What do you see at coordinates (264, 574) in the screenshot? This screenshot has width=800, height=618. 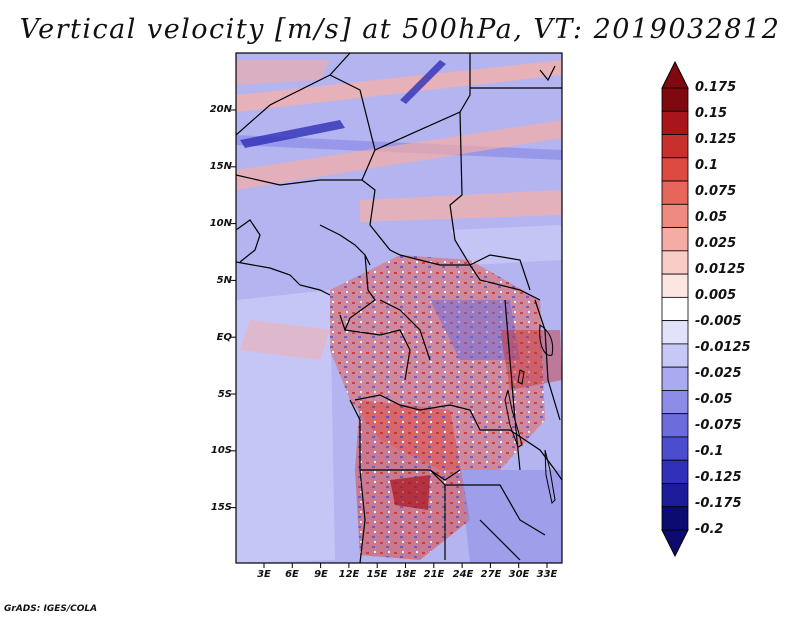 I see `lon-label: 3E` at bounding box center [264, 574].